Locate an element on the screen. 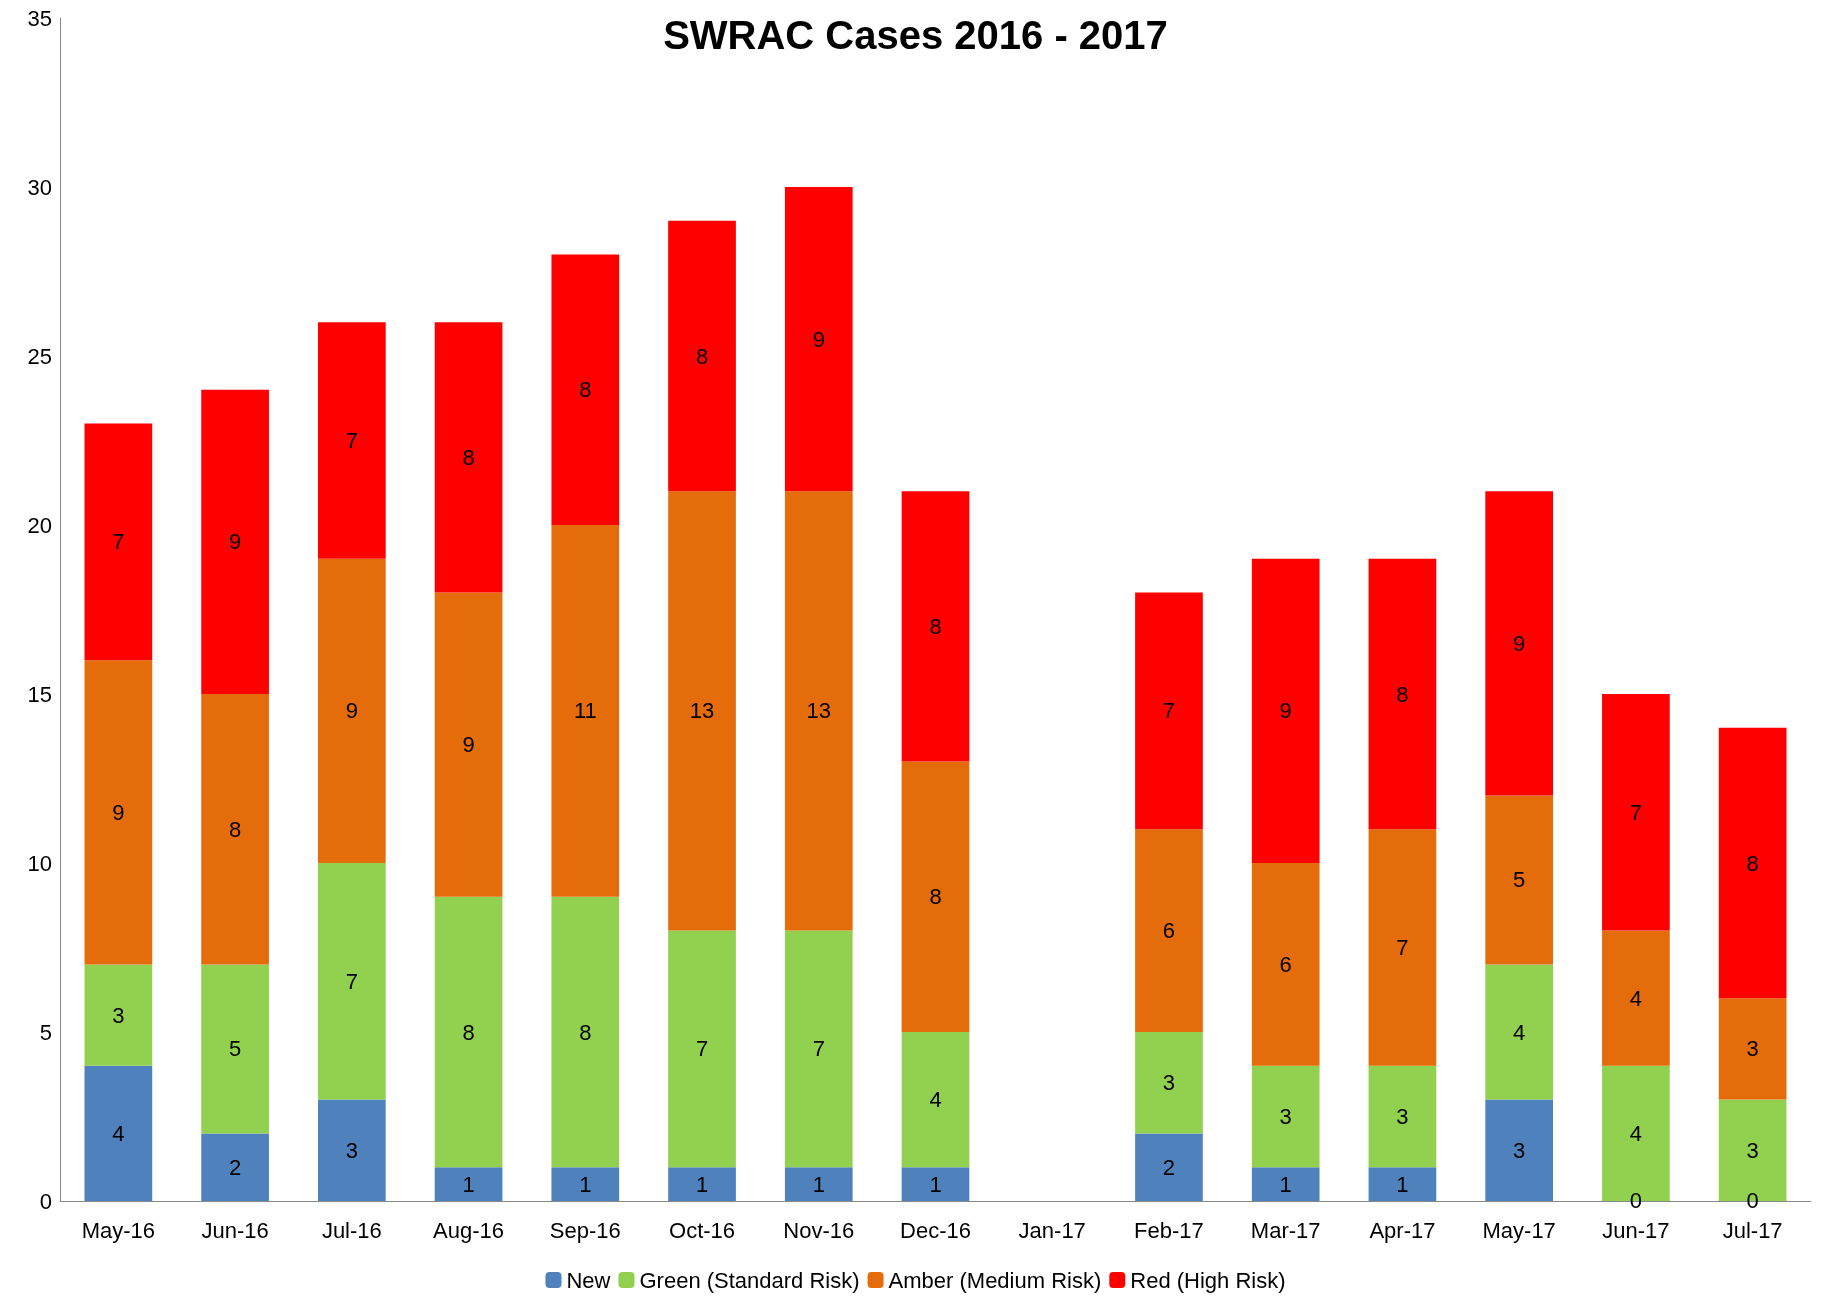  legend-label: Green (Standard Risk) is located at coordinates (749, 1280).